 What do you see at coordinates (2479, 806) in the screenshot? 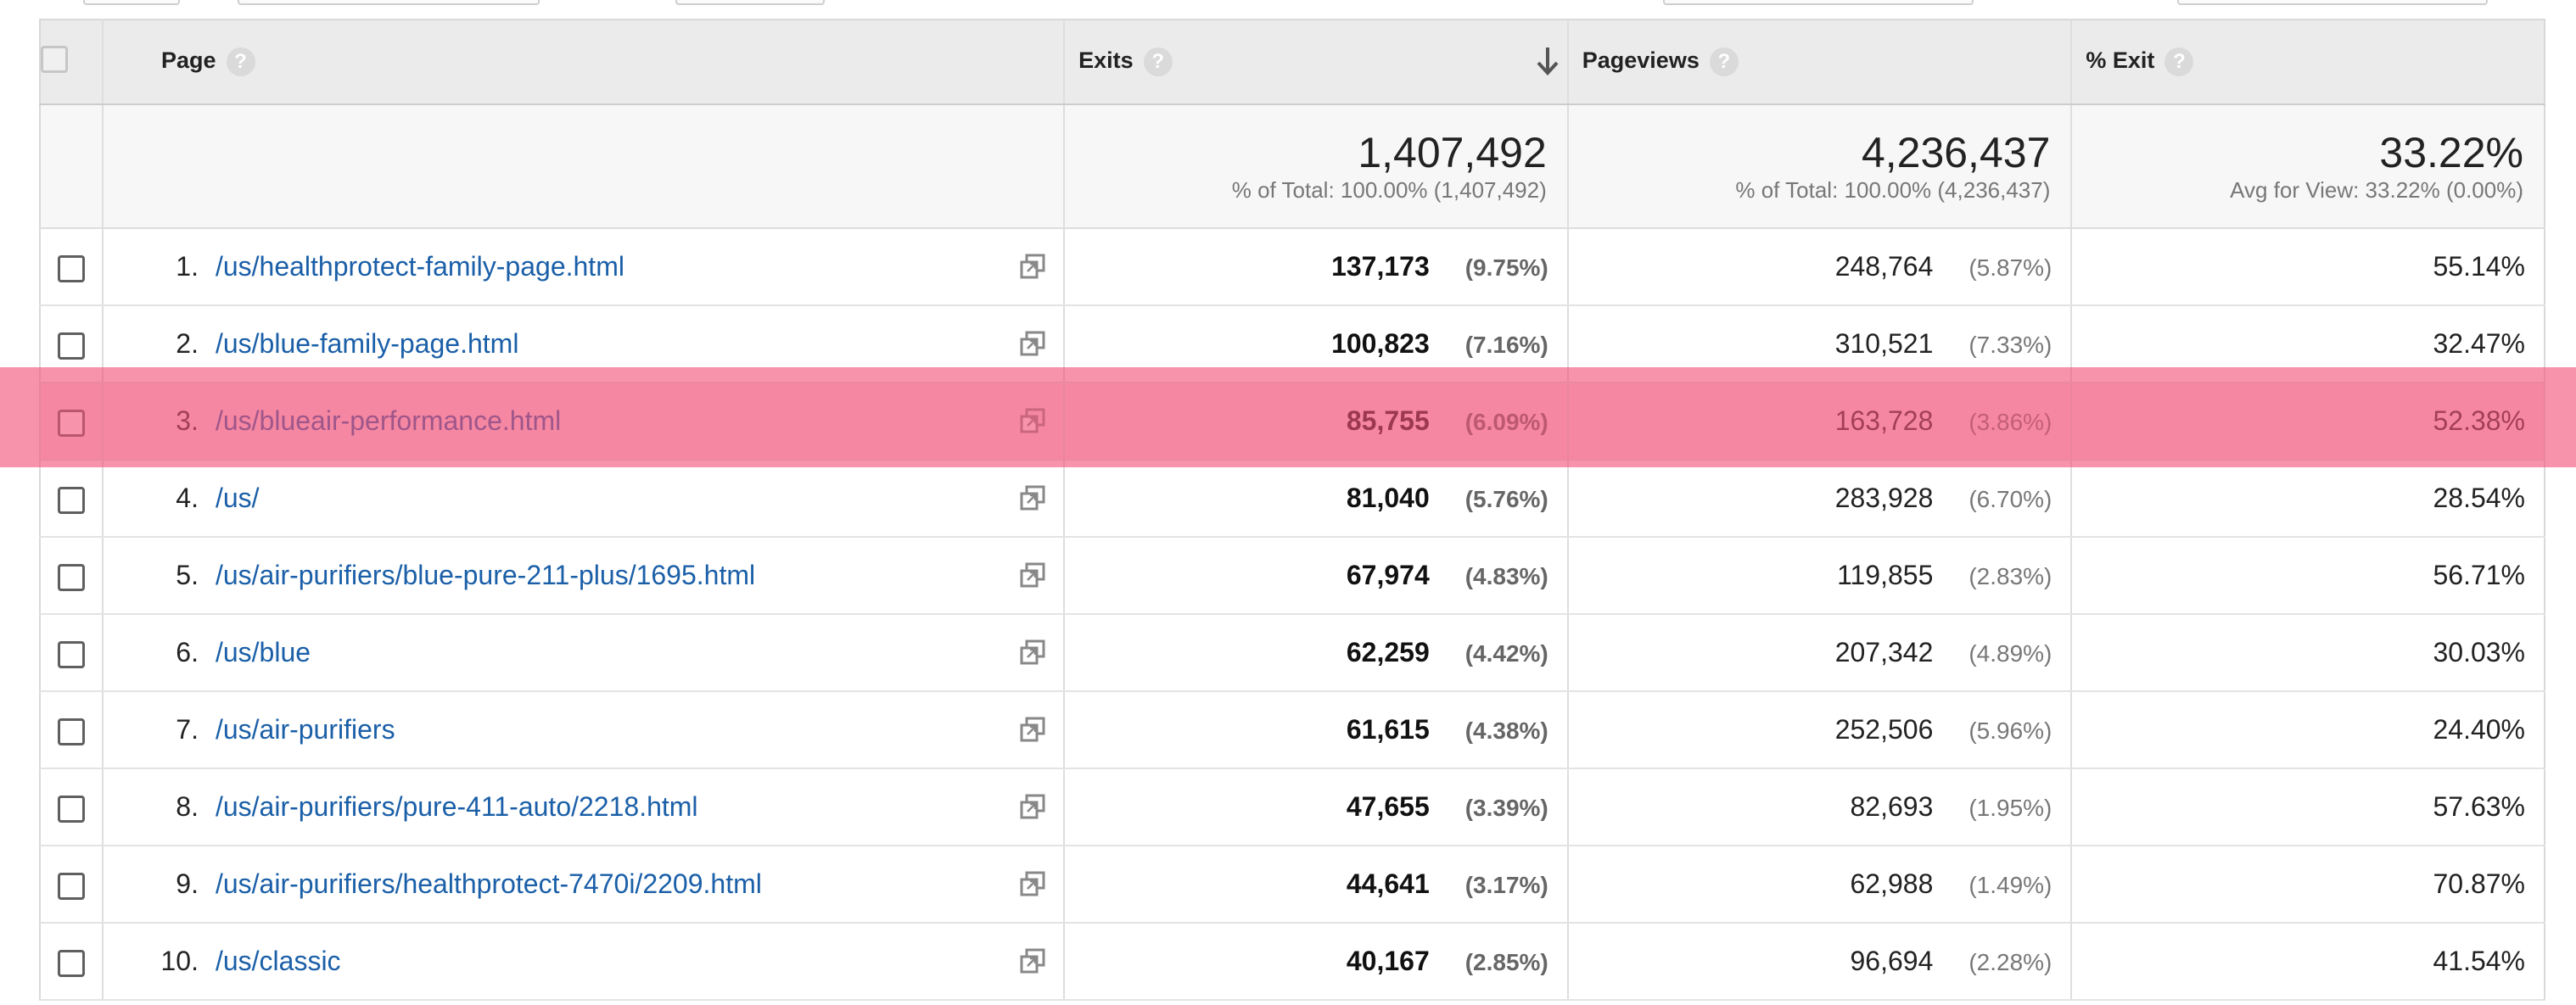
I see `pct-exit-value: 57.63%` at bounding box center [2479, 806].